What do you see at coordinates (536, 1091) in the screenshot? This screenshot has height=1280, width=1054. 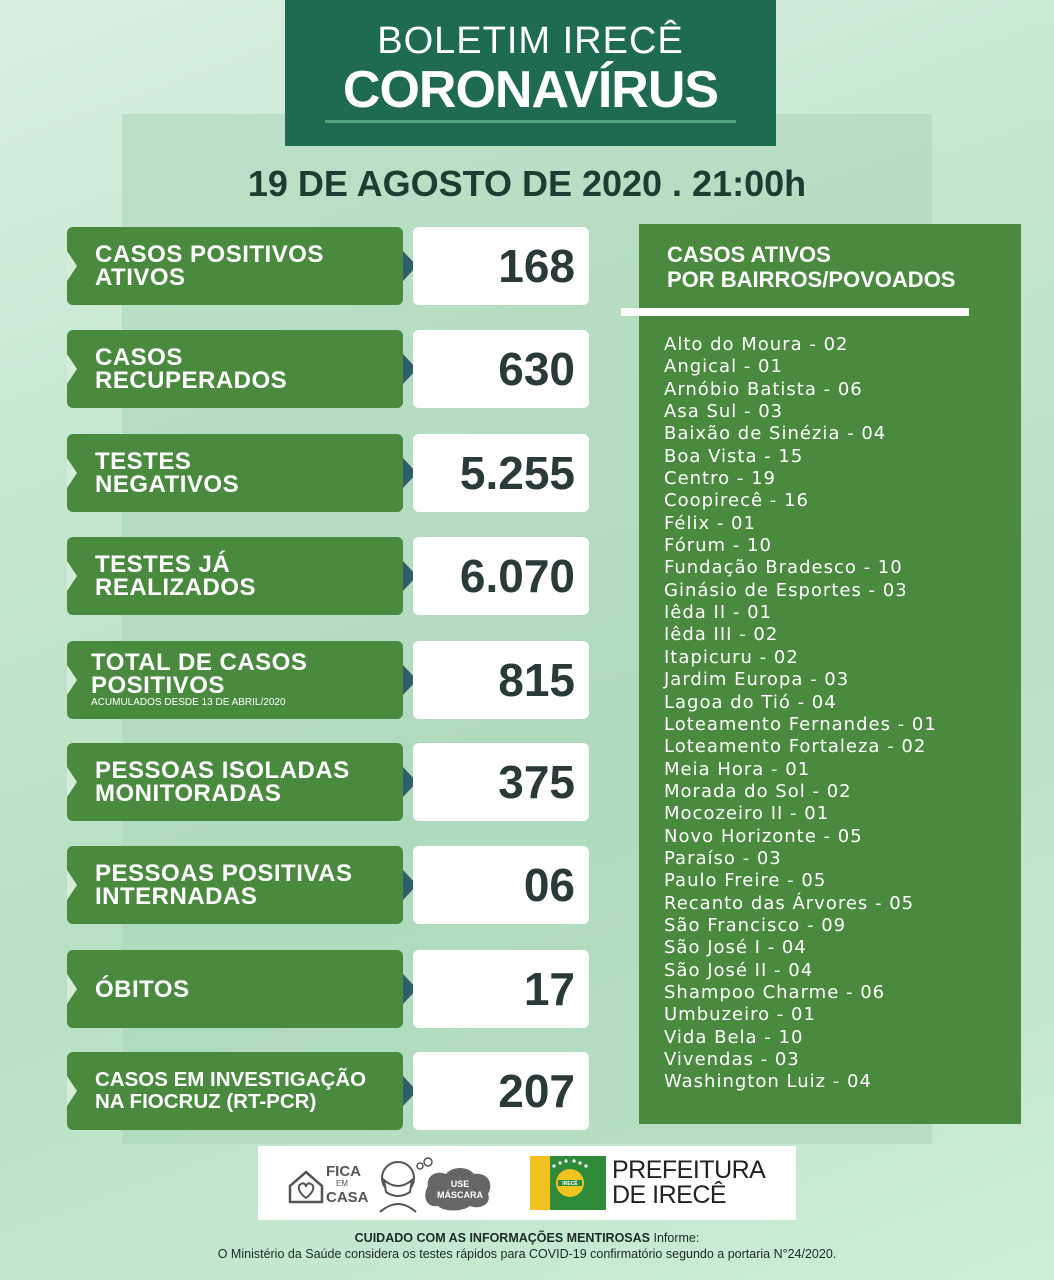 I see `stat-value: 207` at bounding box center [536, 1091].